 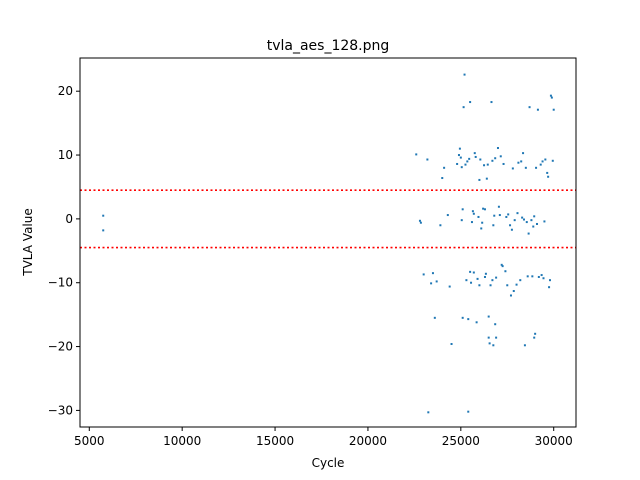 I want to click on chart-title: tvla_aes_128.png, so click(x=328, y=46).